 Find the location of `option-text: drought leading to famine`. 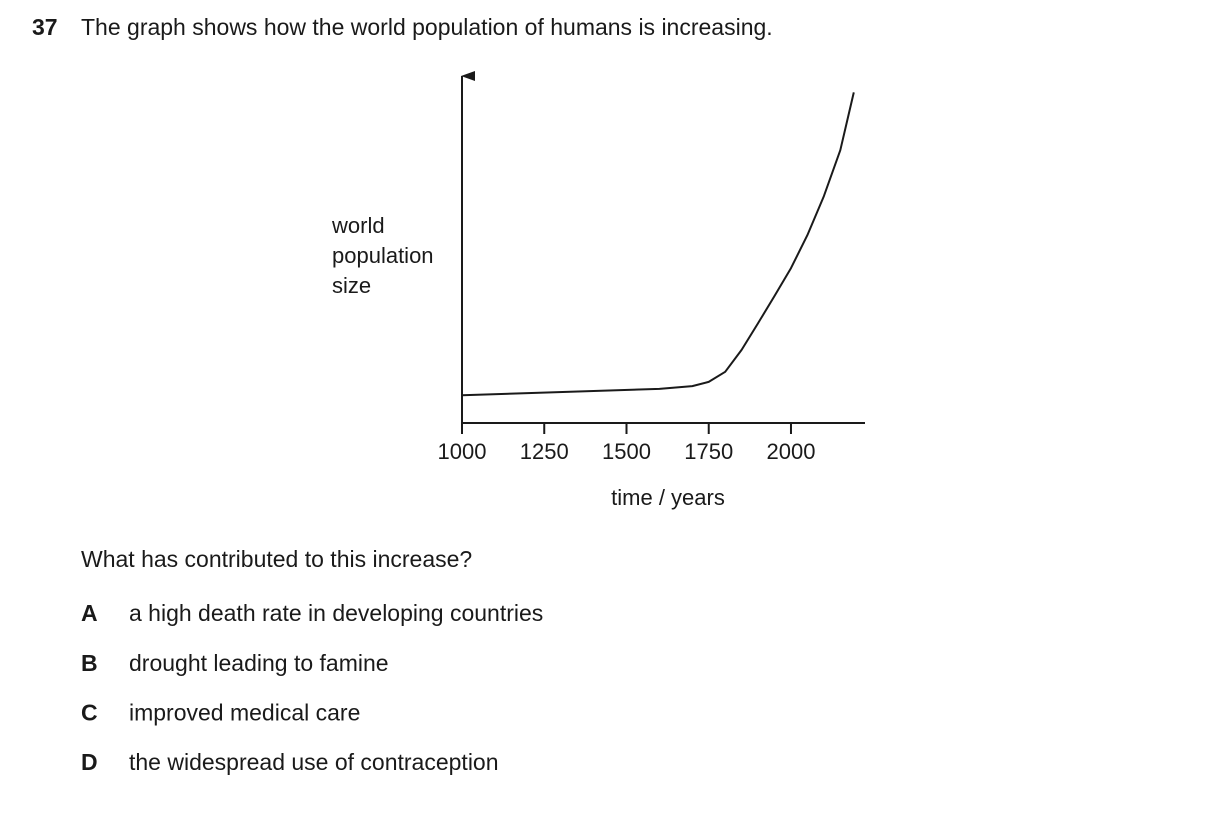

option-text: drought leading to famine is located at coordinates (259, 663).